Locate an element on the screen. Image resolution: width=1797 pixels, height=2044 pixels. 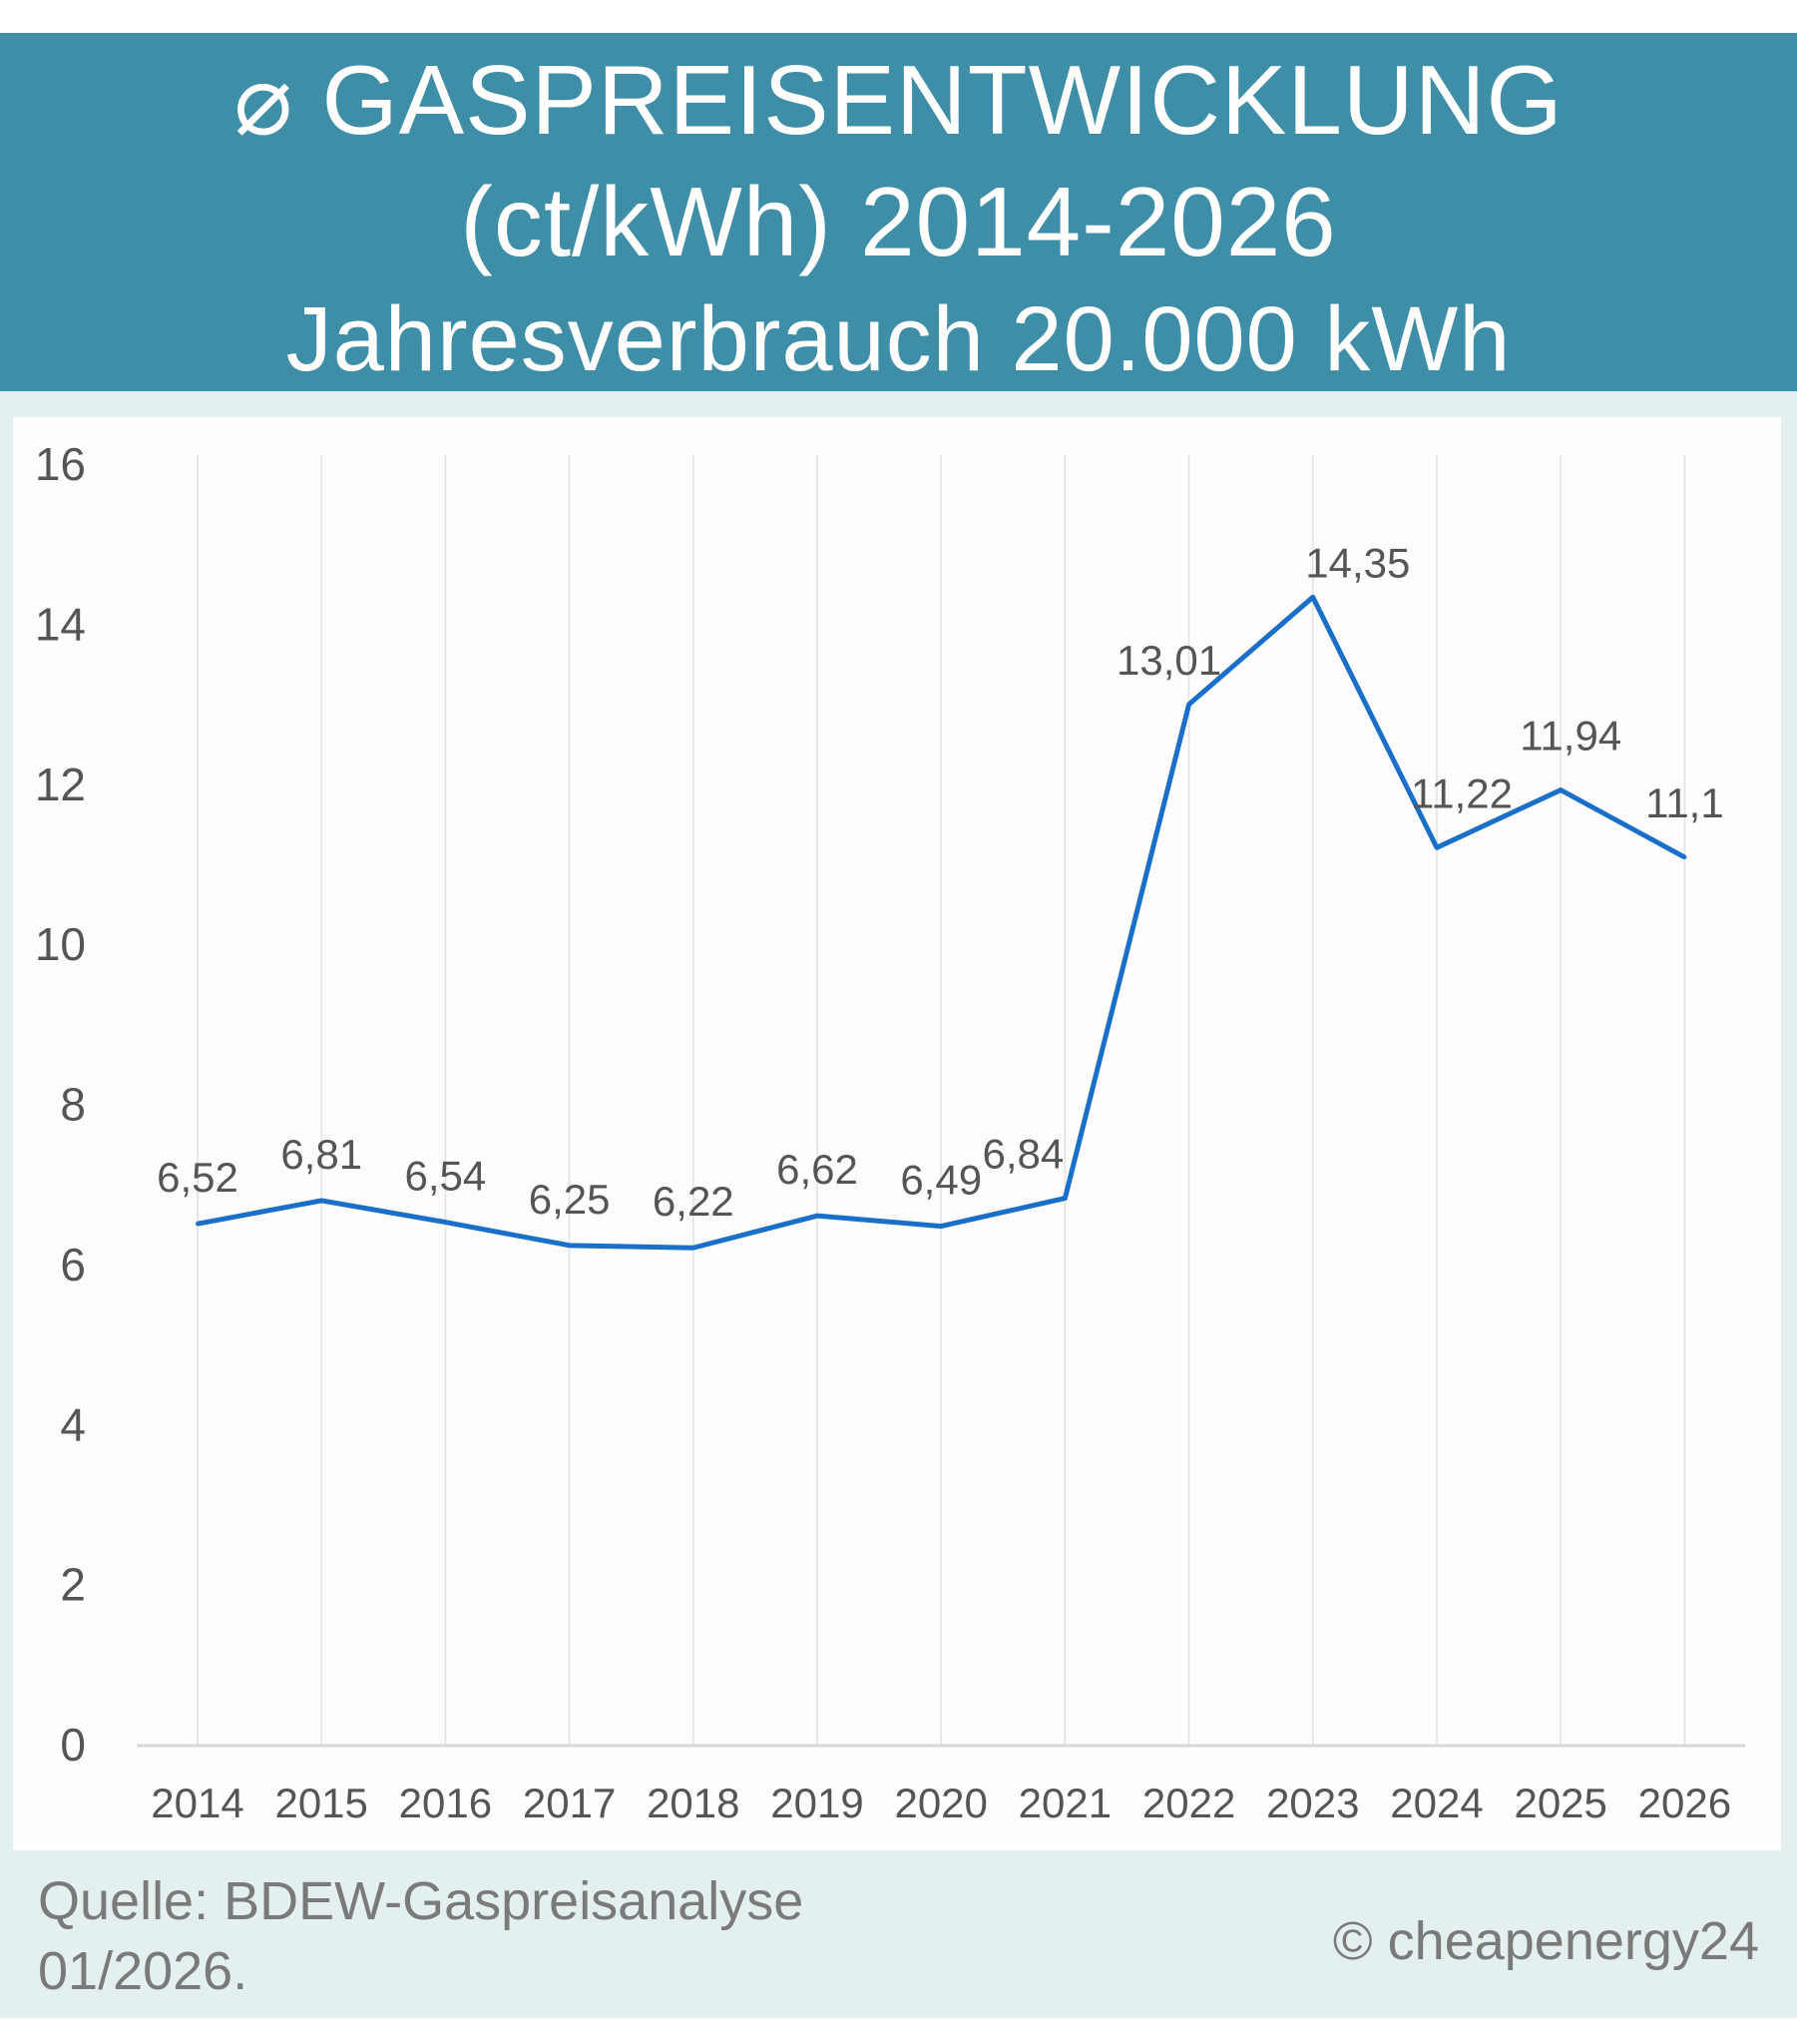
data-label: 11,22 is located at coordinates (1462, 792).